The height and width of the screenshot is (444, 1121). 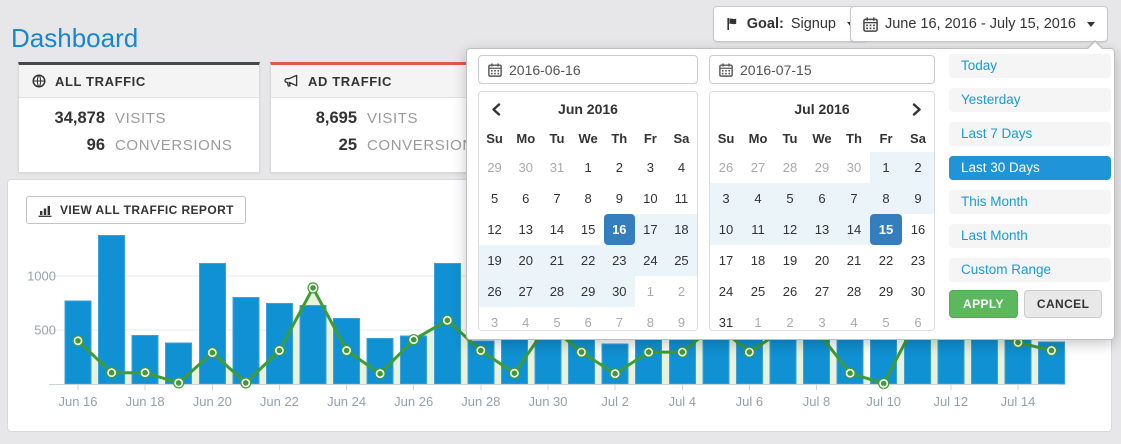 I want to click on cancel-button: CANCEL, so click(x=1063, y=304).